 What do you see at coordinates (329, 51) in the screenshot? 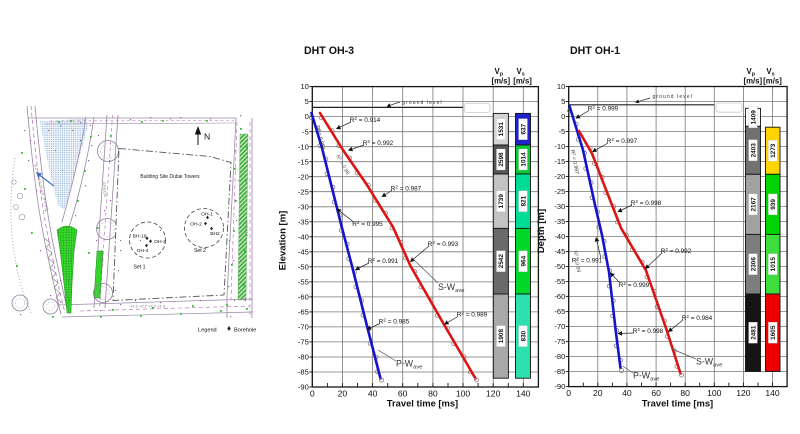
I see `svg-text: DHT OH-3` at bounding box center [329, 51].